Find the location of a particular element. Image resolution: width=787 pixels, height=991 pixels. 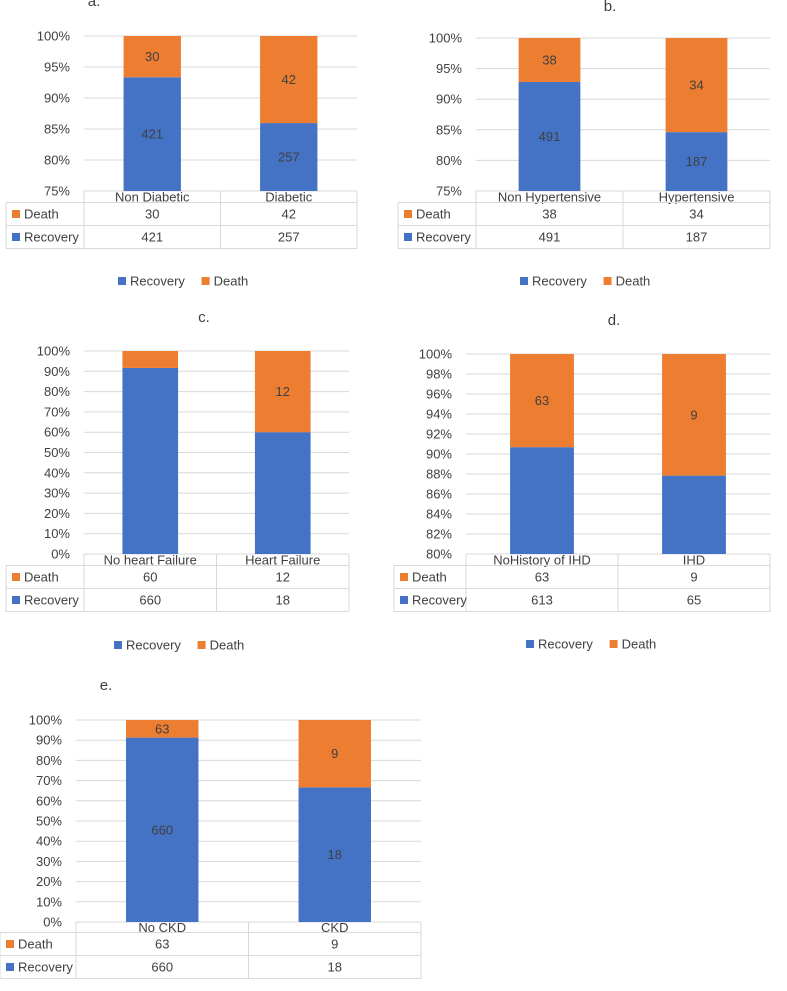

table-category-label: Non Diabetic is located at coordinates (152, 196).